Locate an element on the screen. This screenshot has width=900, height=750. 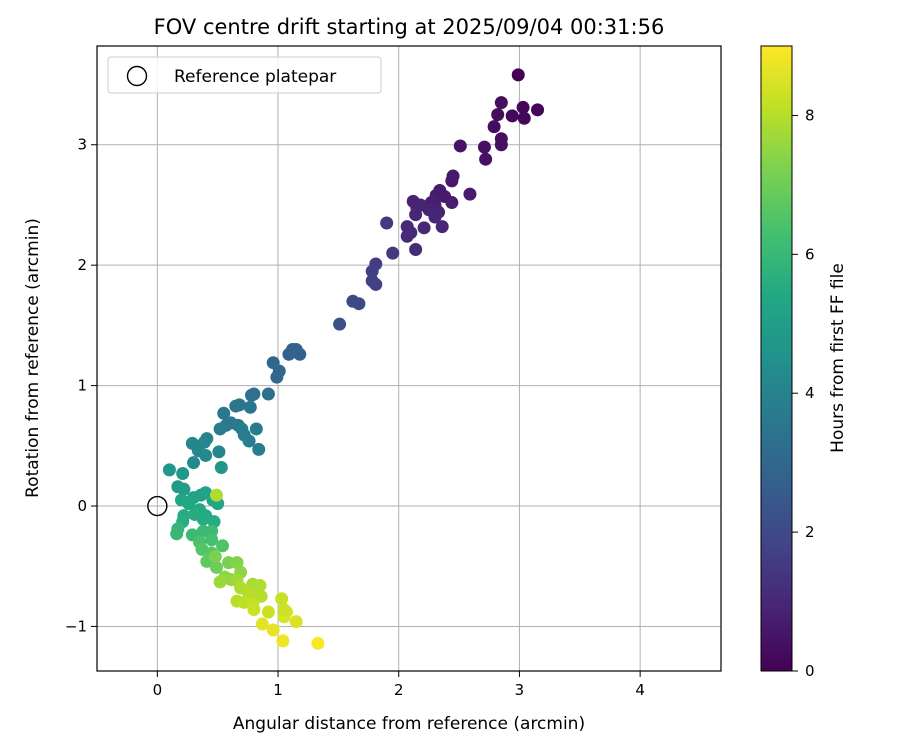
legend: Reference platepar is located at coordinates (244, 75).